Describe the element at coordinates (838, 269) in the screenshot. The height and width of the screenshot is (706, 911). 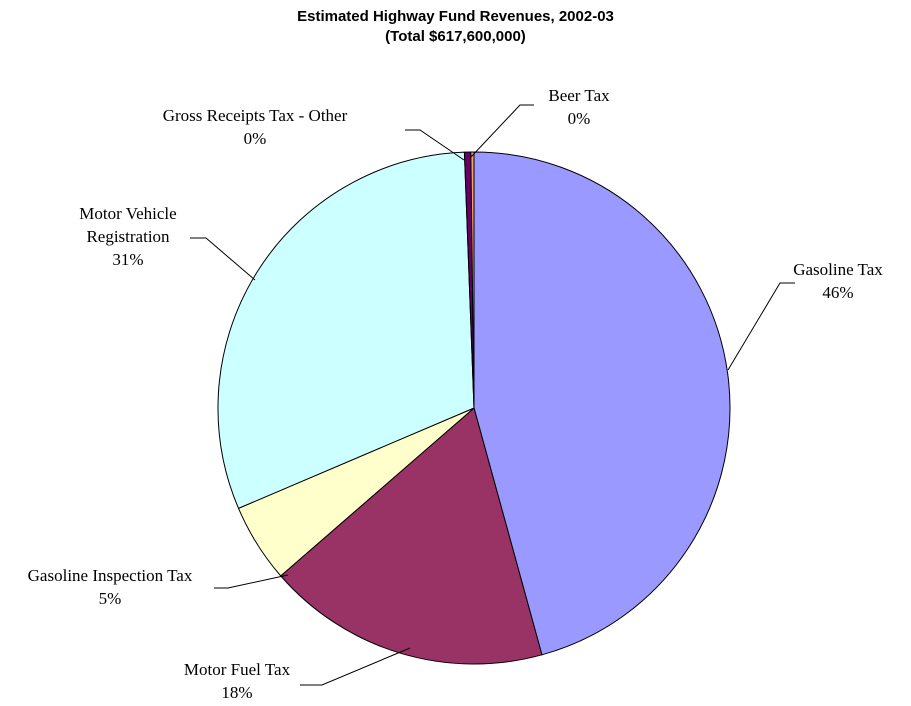
I see `label-name: Gasoline Tax` at that location.